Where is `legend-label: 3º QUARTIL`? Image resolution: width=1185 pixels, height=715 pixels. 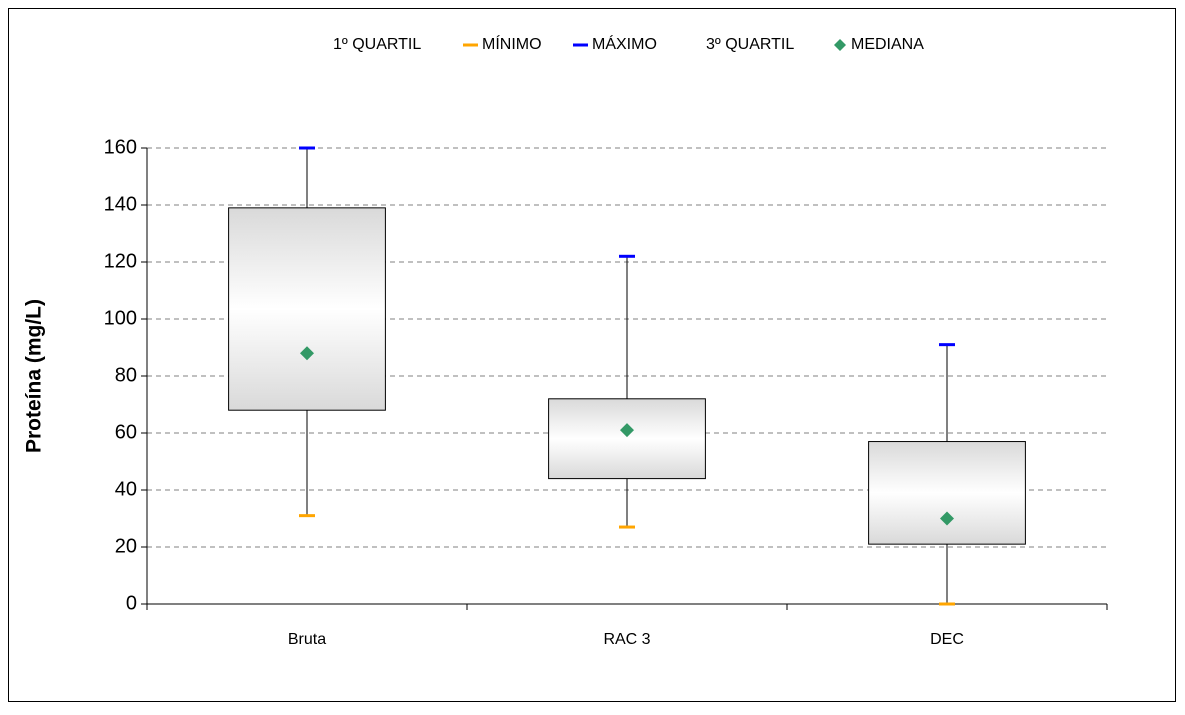 legend-label: 3º QUARTIL is located at coordinates (750, 44).